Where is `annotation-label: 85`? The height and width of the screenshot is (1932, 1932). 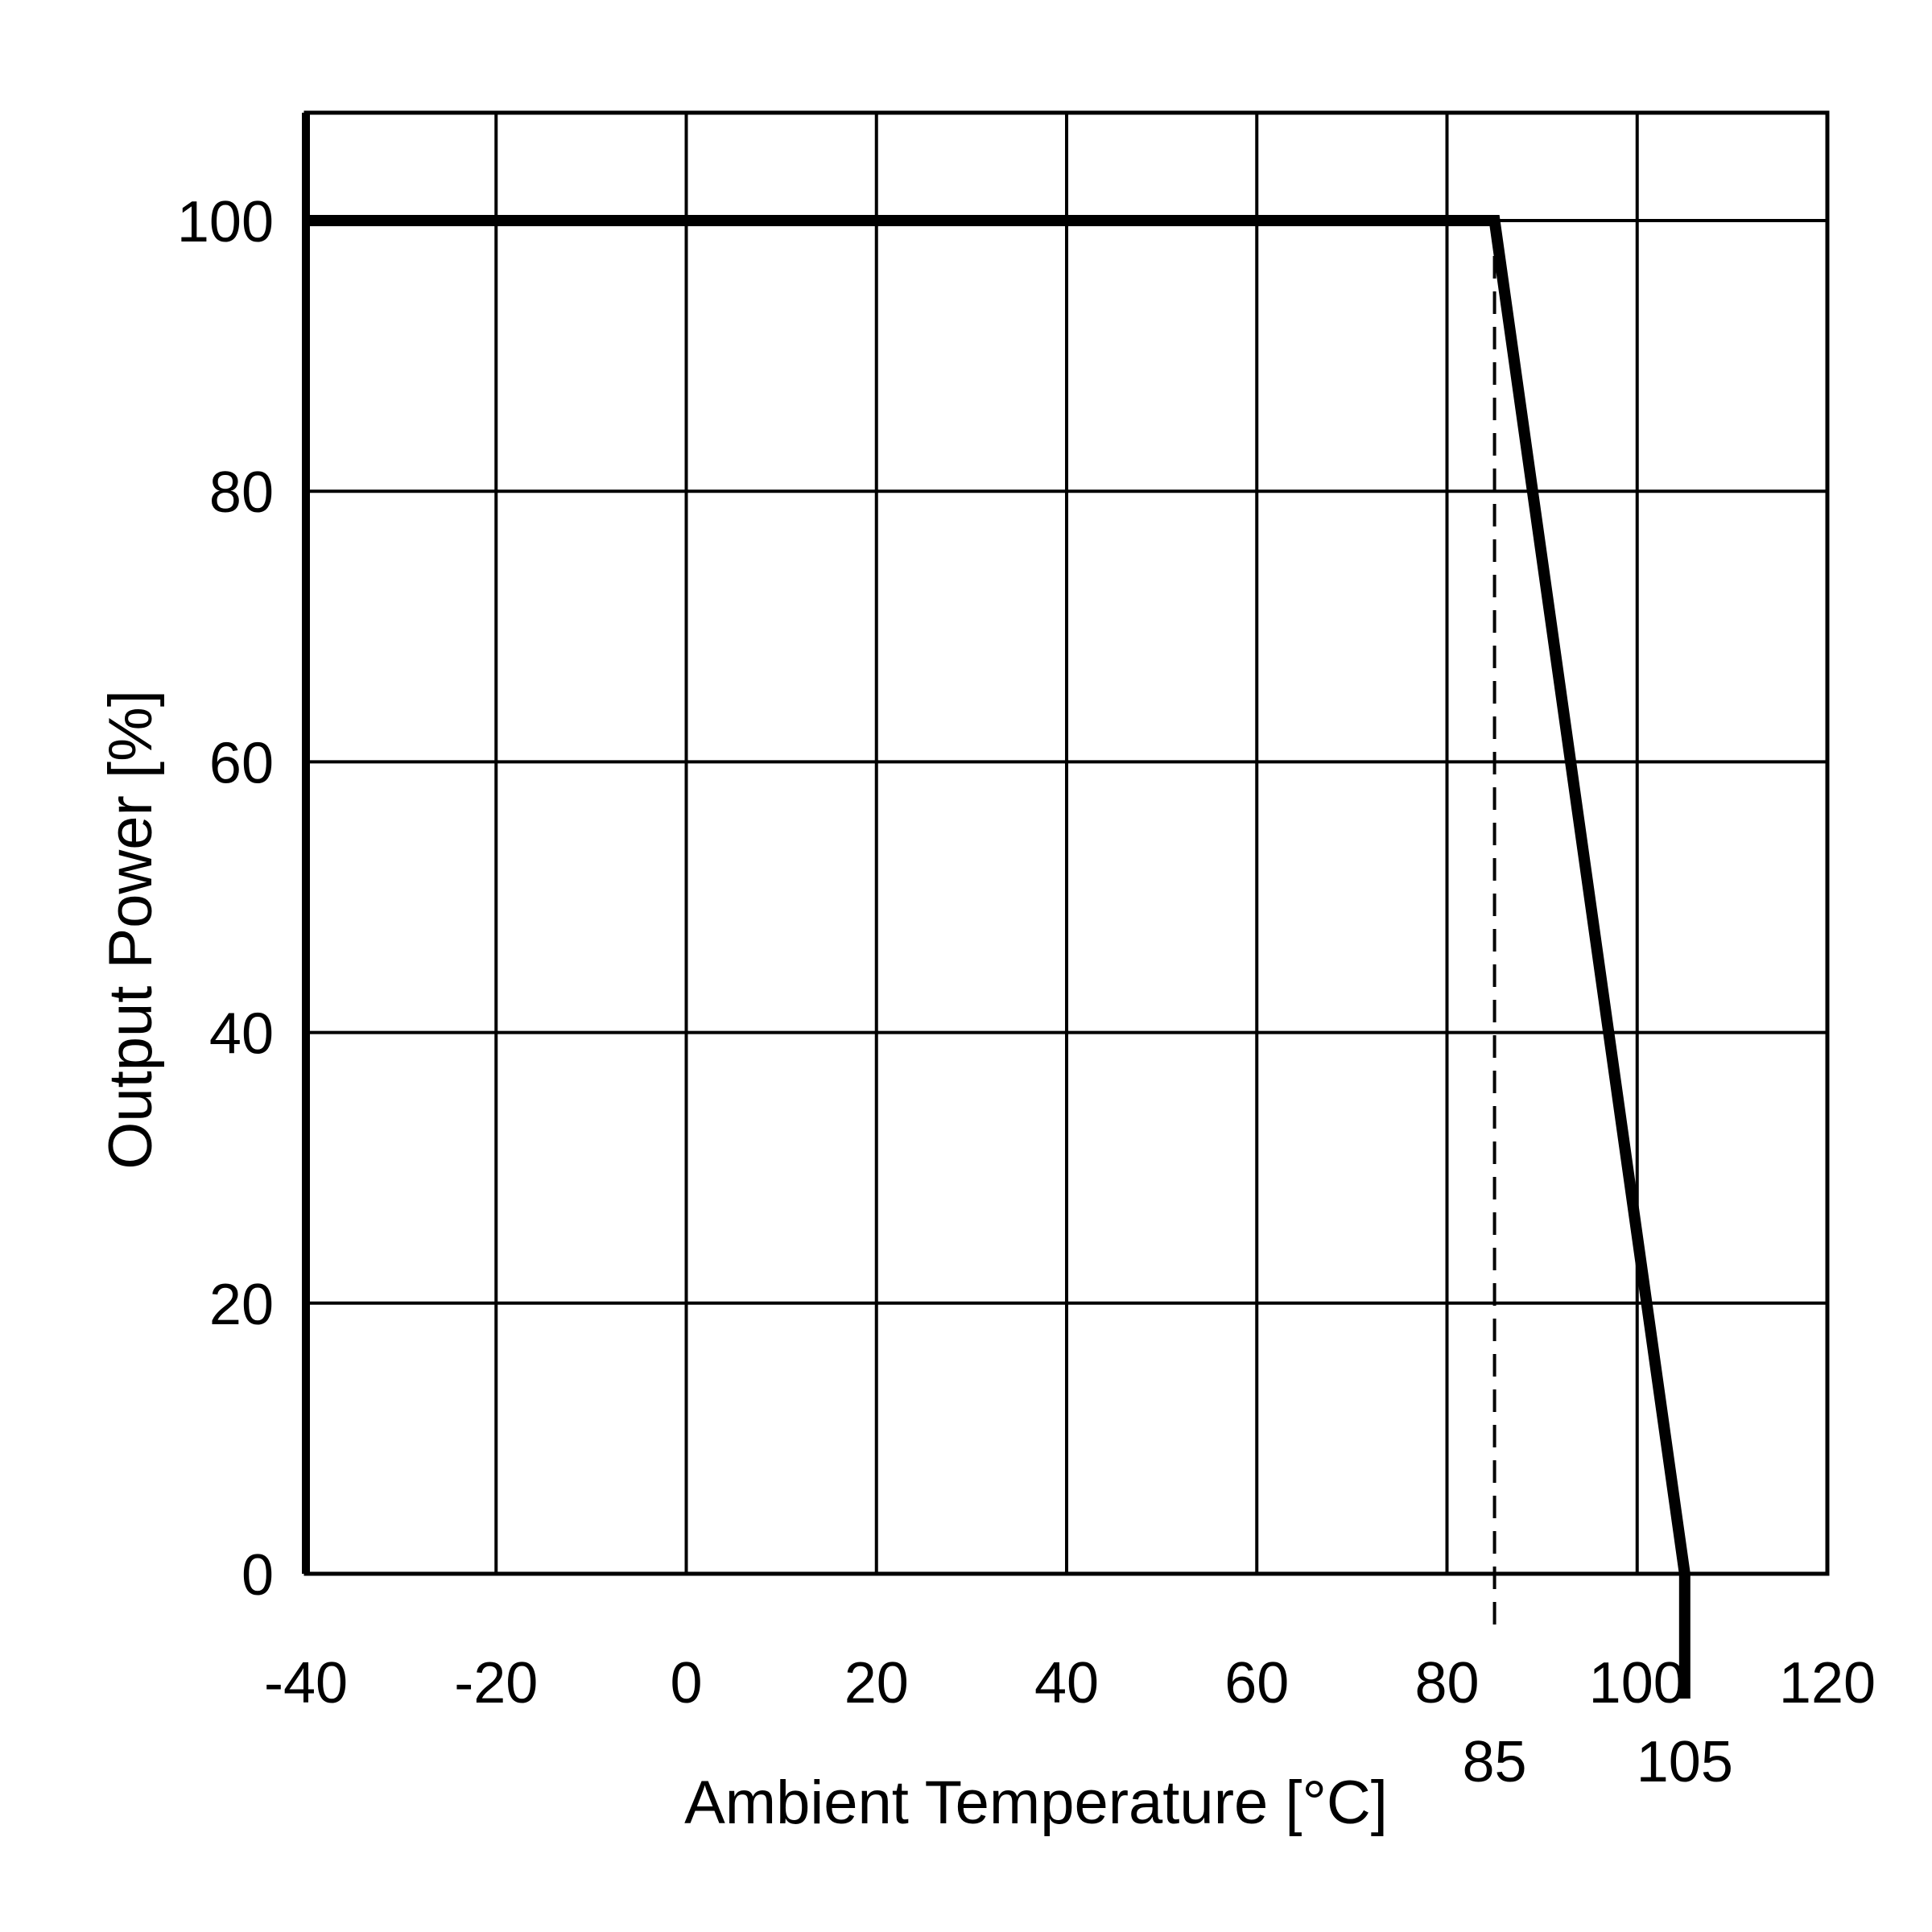 annotation-label: 85 is located at coordinates (1495, 1762).